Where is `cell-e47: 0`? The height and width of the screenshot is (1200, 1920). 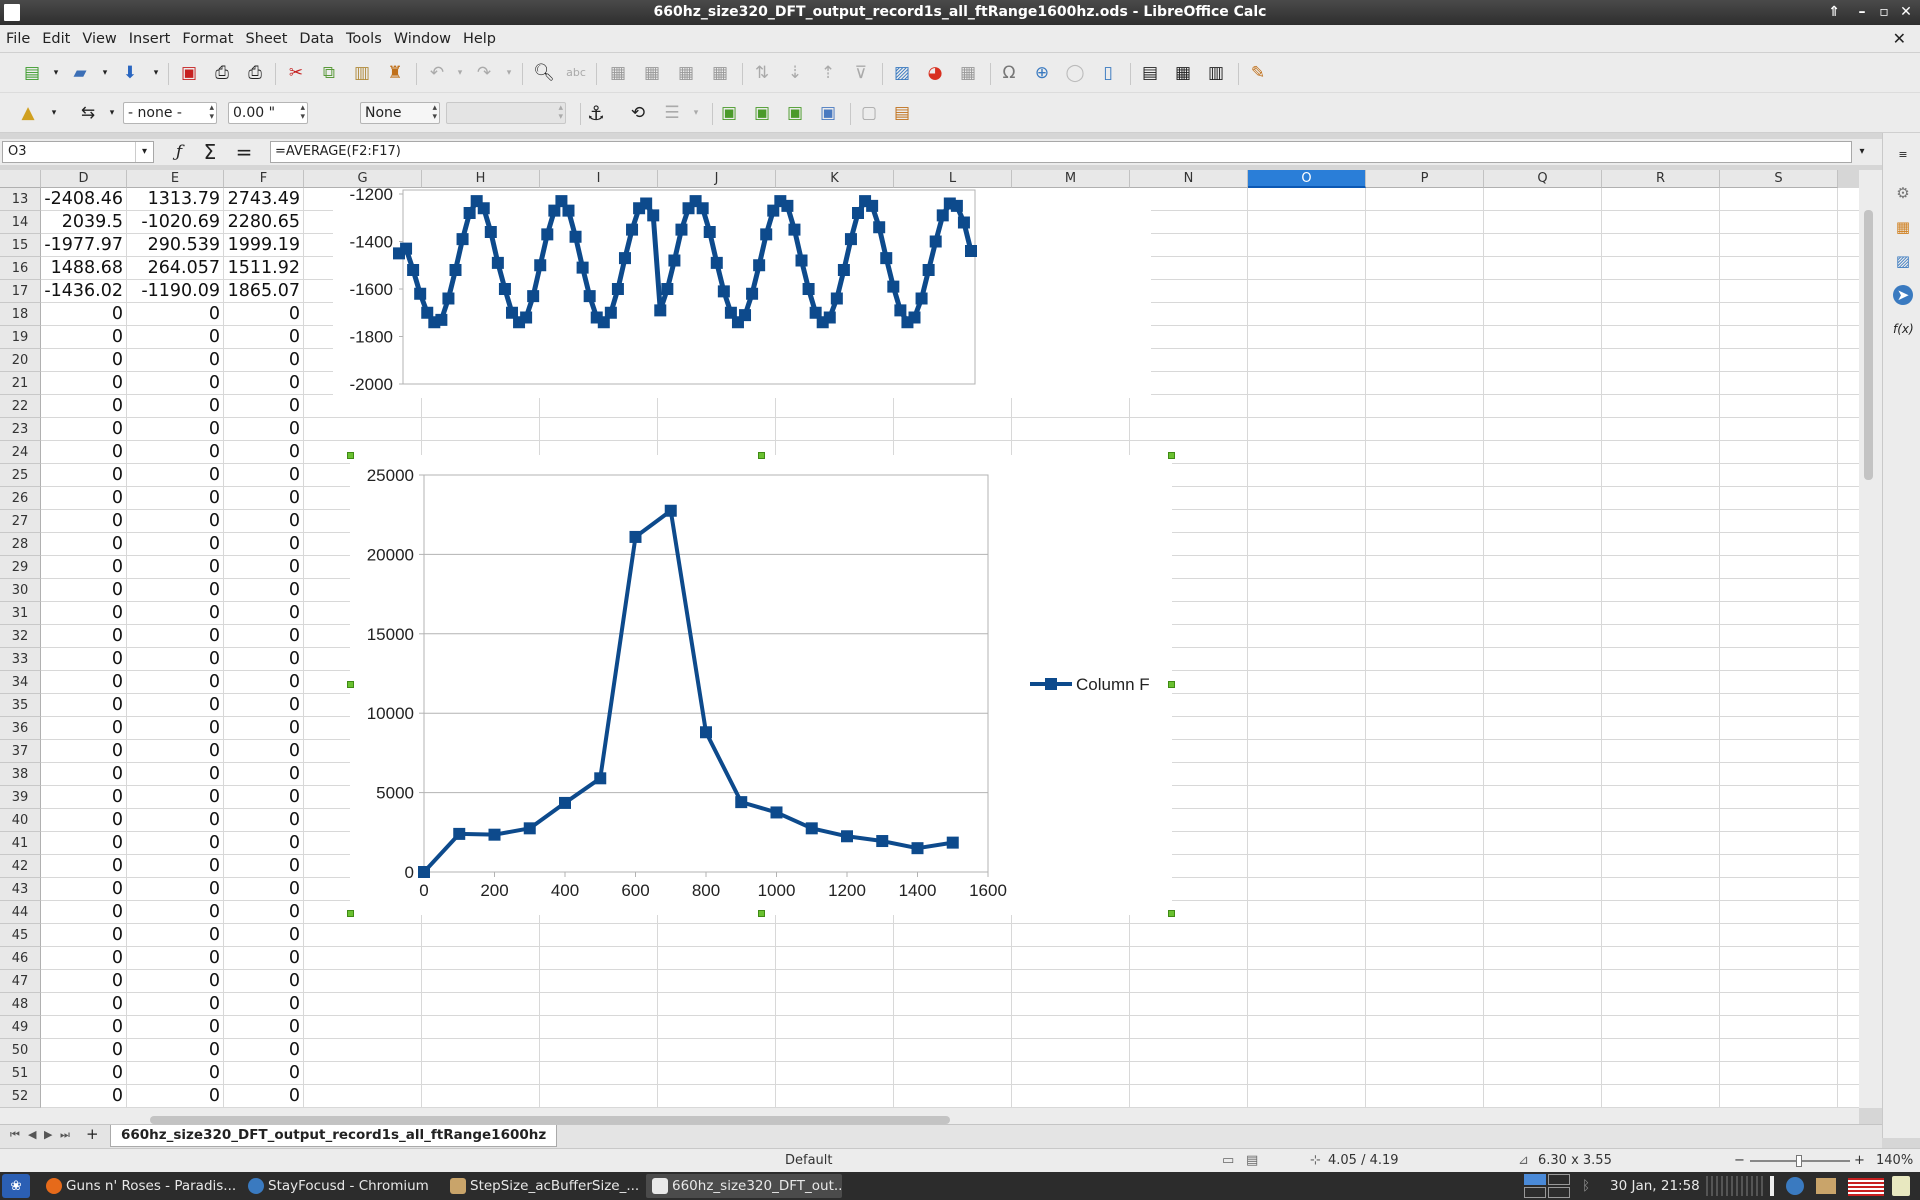 cell-e47: 0 is located at coordinates (214, 981).